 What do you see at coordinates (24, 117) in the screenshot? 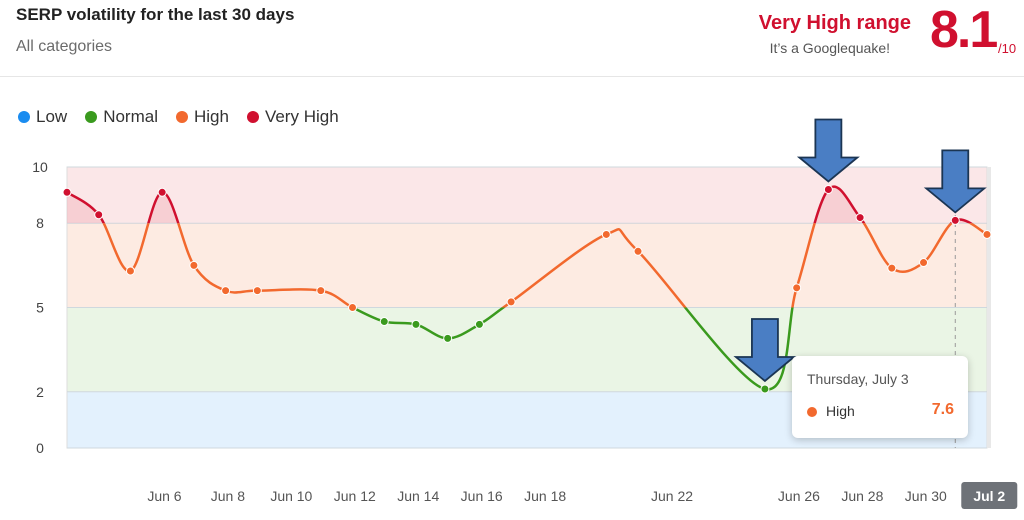
I see `legend-dot-low` at bounding box center [24, 117].